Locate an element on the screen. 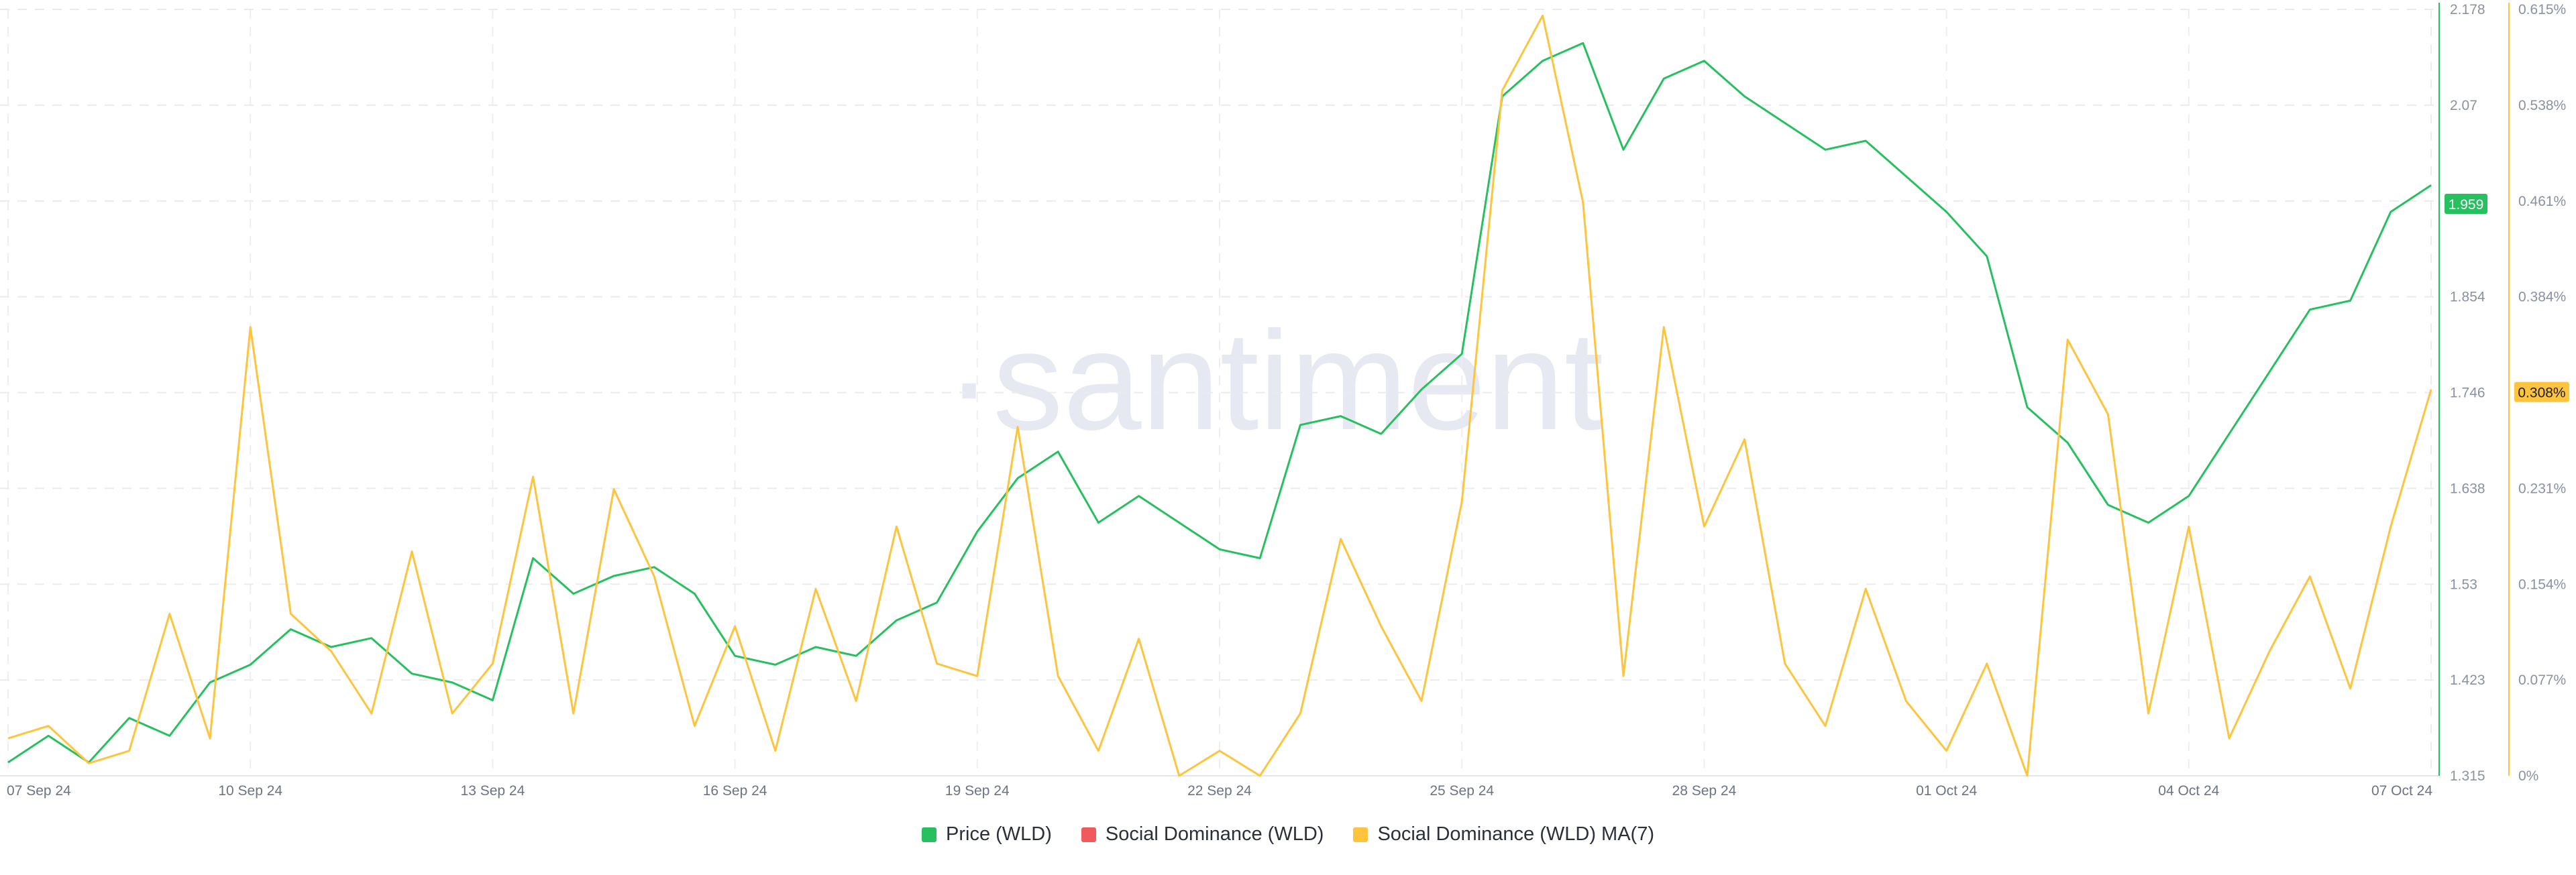 This screenshot has width=2576, height=875. legend-label-price: Price (WLD) is located at coordinates (999, 834).